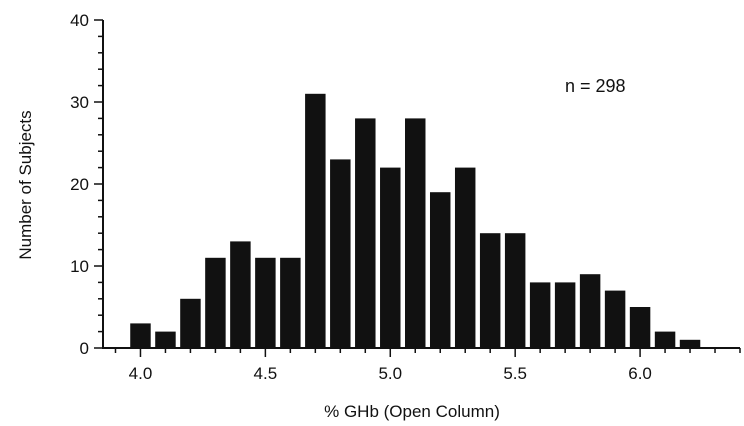 The height and width of the screenshot is (426, 744). I want to click on y-tick-label: 40, so click(79, 20).